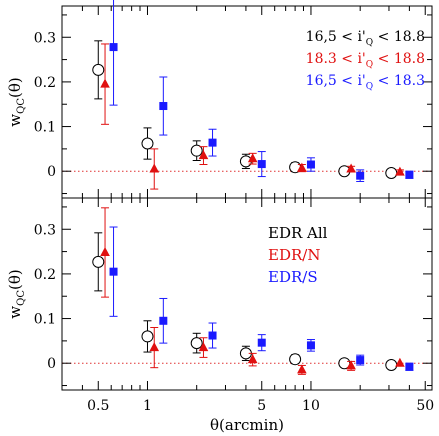 The height and width of the screenshot is (436, 439). Describe the element at coordinates (261, 406) in the screenshot. I see `x-tick-label: 5` at that location.